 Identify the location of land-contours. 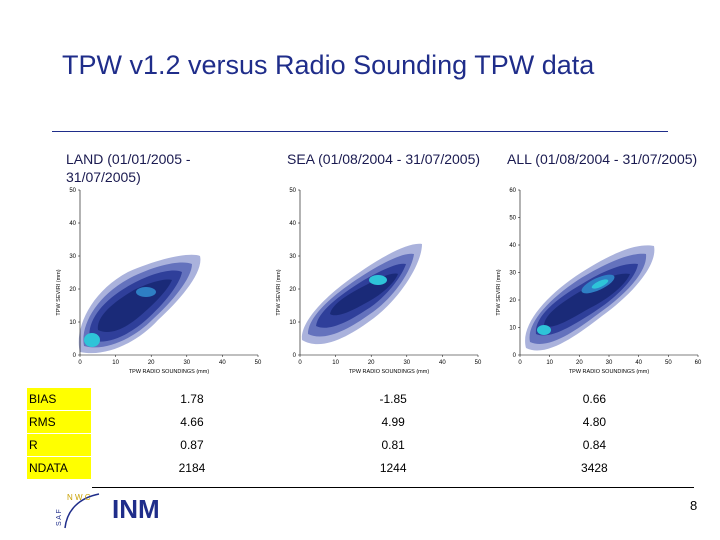
(139, 304).